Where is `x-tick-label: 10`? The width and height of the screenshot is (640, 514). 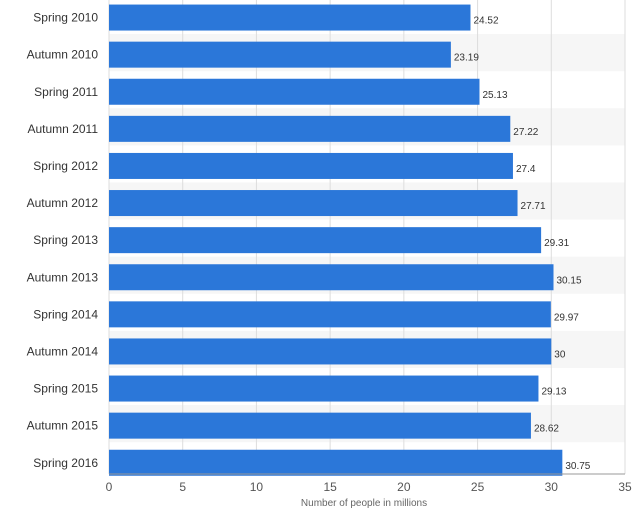
x-tick-label: 10 is located at coordinates (257, 487).